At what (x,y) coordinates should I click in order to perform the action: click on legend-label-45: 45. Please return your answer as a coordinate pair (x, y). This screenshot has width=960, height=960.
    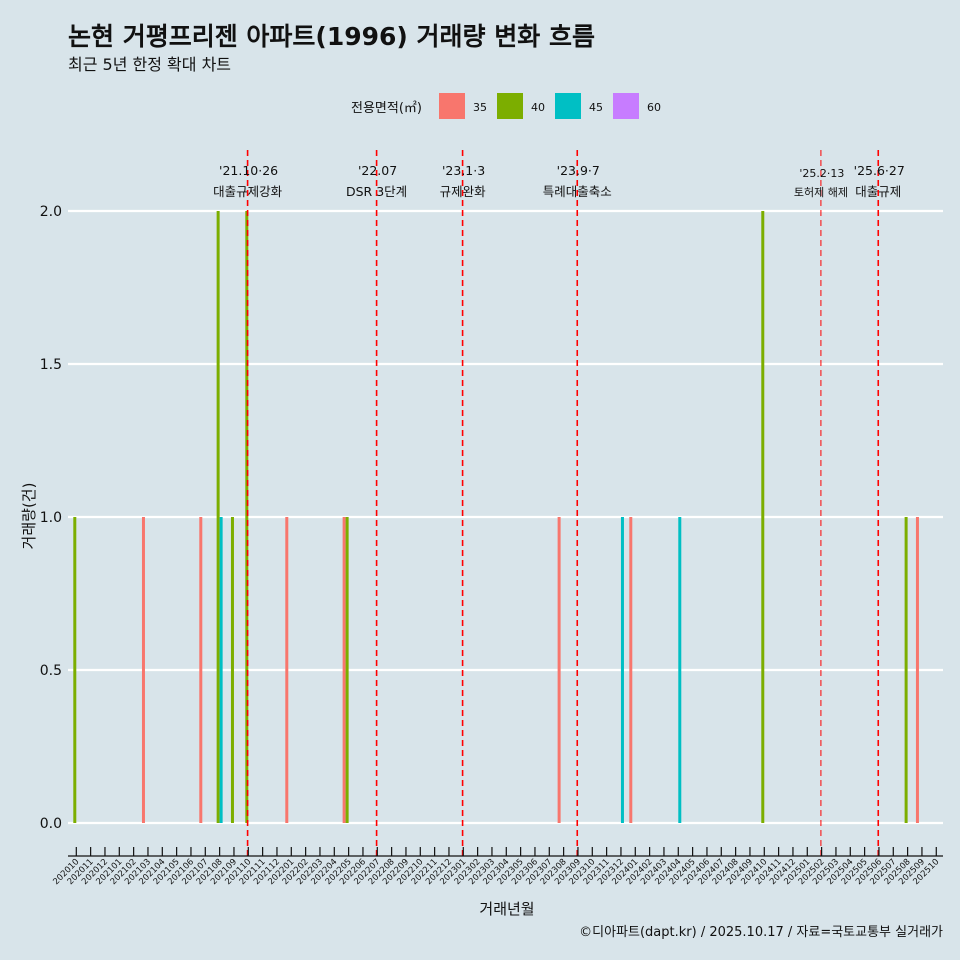
    Looking at the image, I should click on (596, 107).